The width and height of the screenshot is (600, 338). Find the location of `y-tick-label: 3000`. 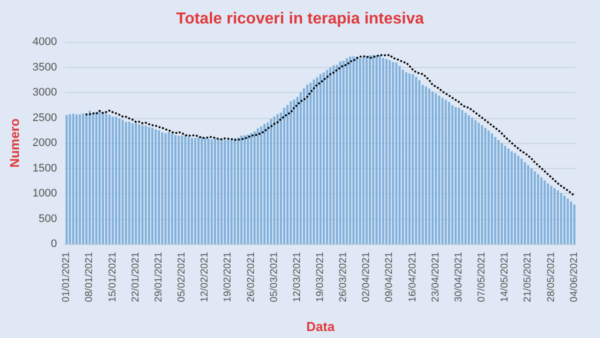

y-tick-label: 3000 is located at coordinates (44, 92).